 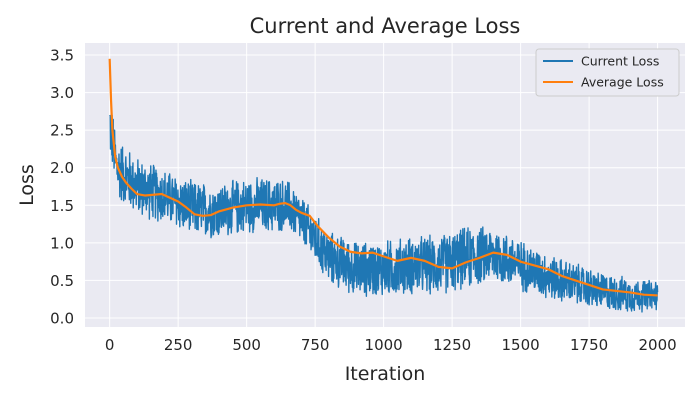 What do you see at coordinates (385, 374) in the screenshot?
I see `x-axis-label: Iteration` at bounding box center [385, 374].